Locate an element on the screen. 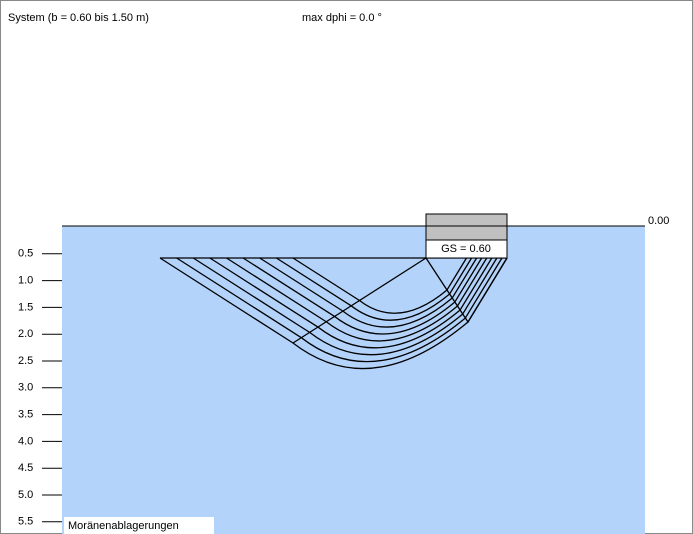  depth-tick-label: 5.0 is located at coordinates (25, 495).